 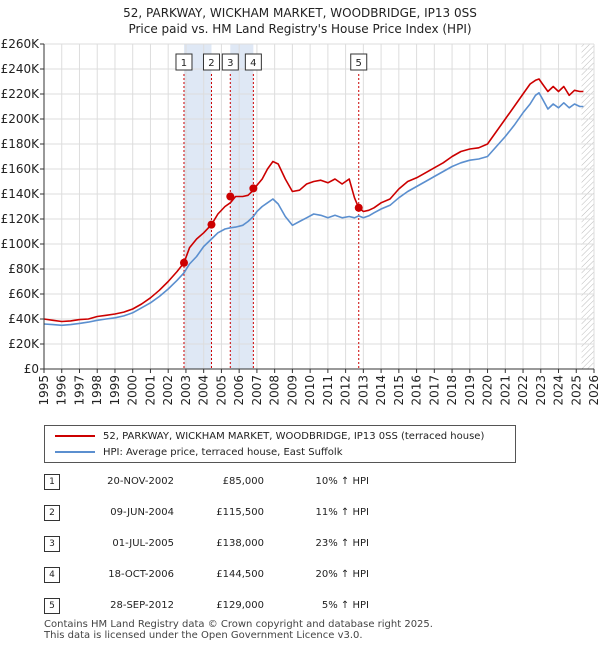 I want to click on x-tick-label: 2019, so click(x=470, y=390).